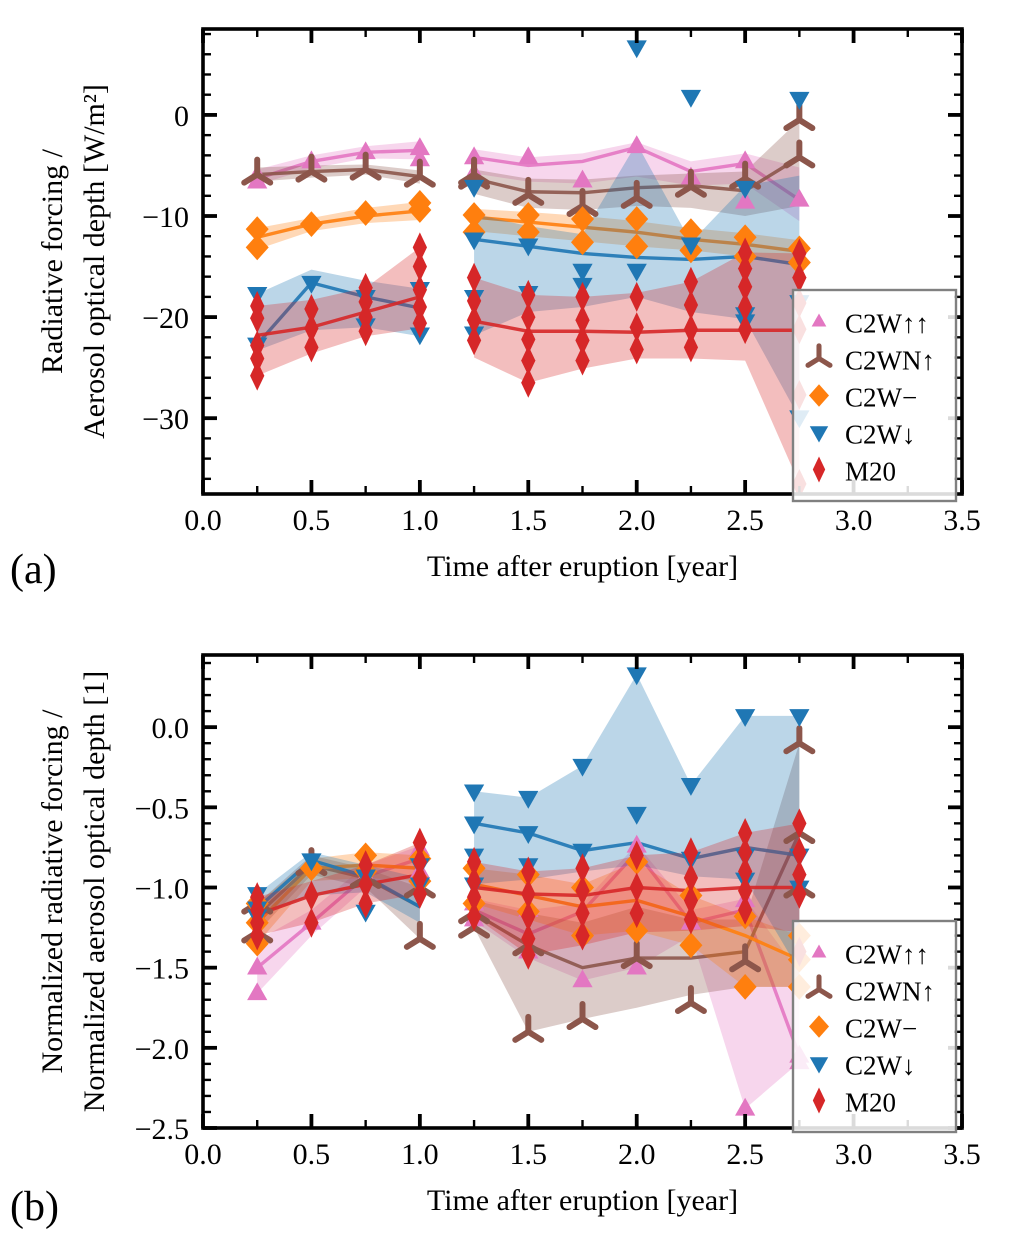 This screenshot has width=1011, height=1248. What do you see at coordinates (94, 261) in the screenshot?
I see `y-axis-title-line2: Aerosol optical depth [W/m²]` at bounding box center [94, 261].